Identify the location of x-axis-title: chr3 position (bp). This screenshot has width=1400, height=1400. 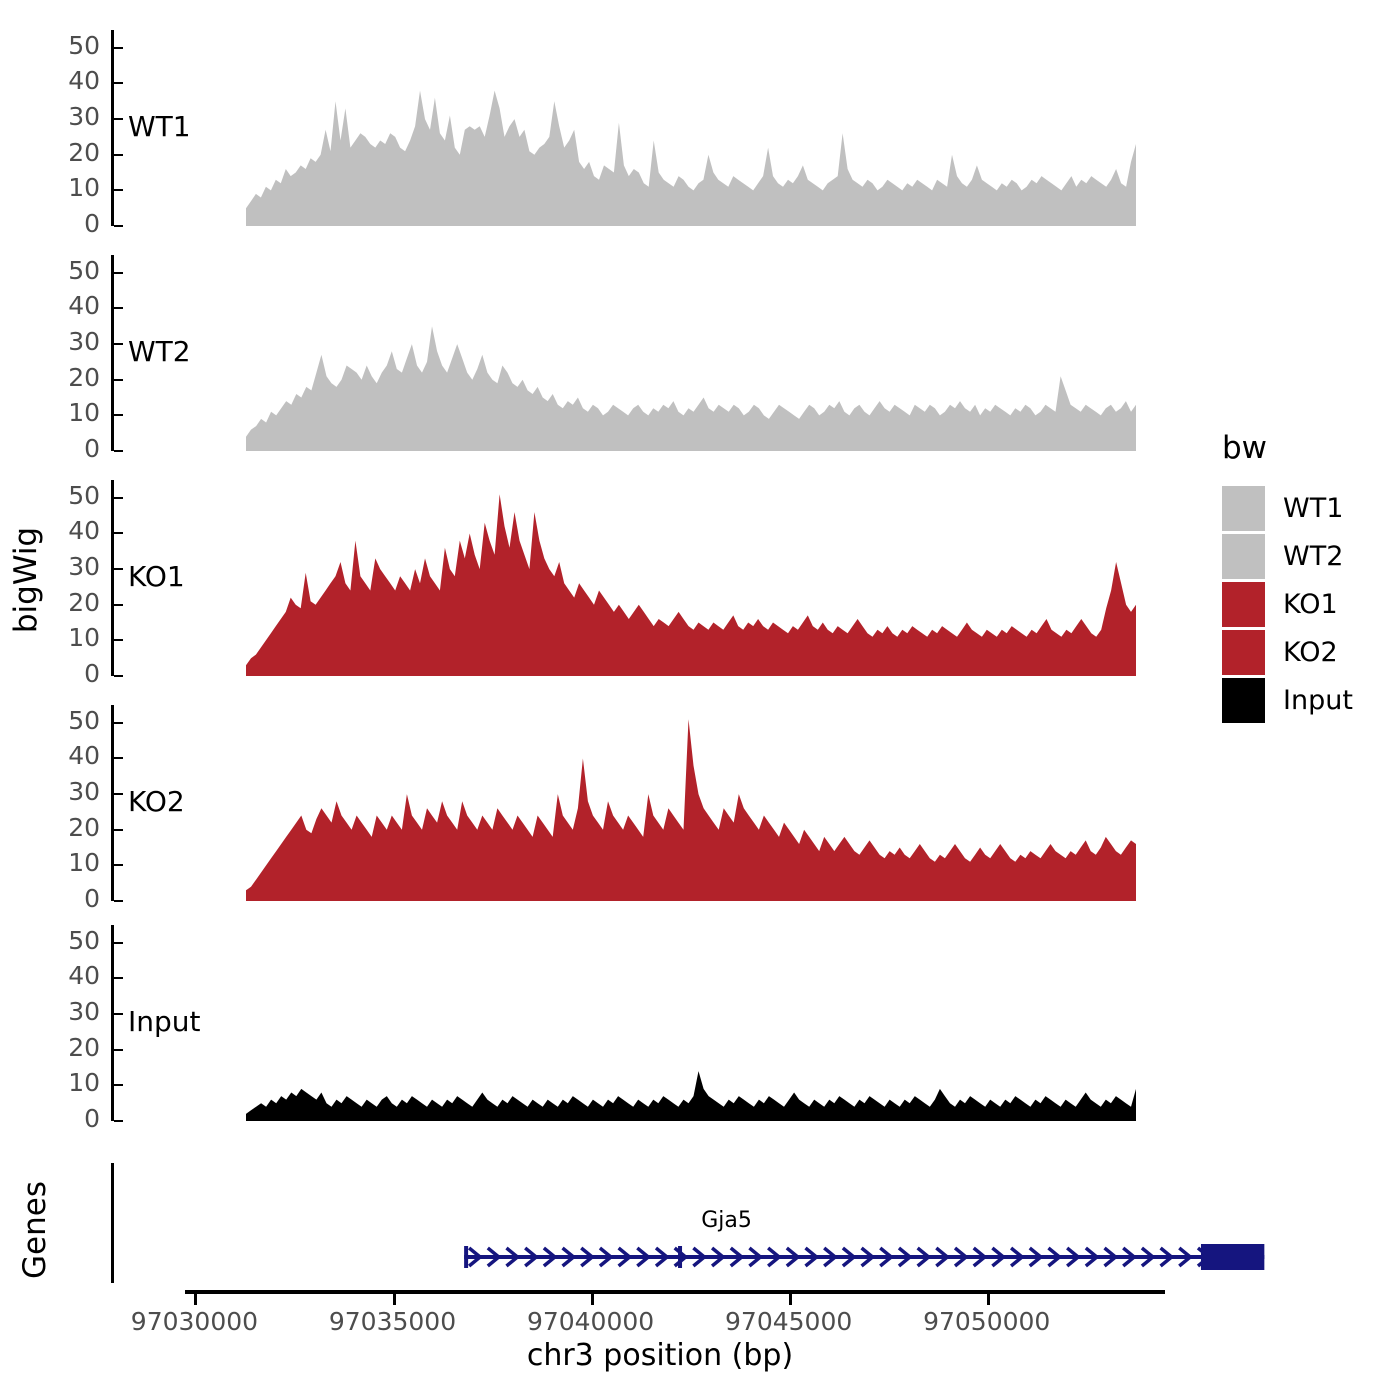
(660, 1355).